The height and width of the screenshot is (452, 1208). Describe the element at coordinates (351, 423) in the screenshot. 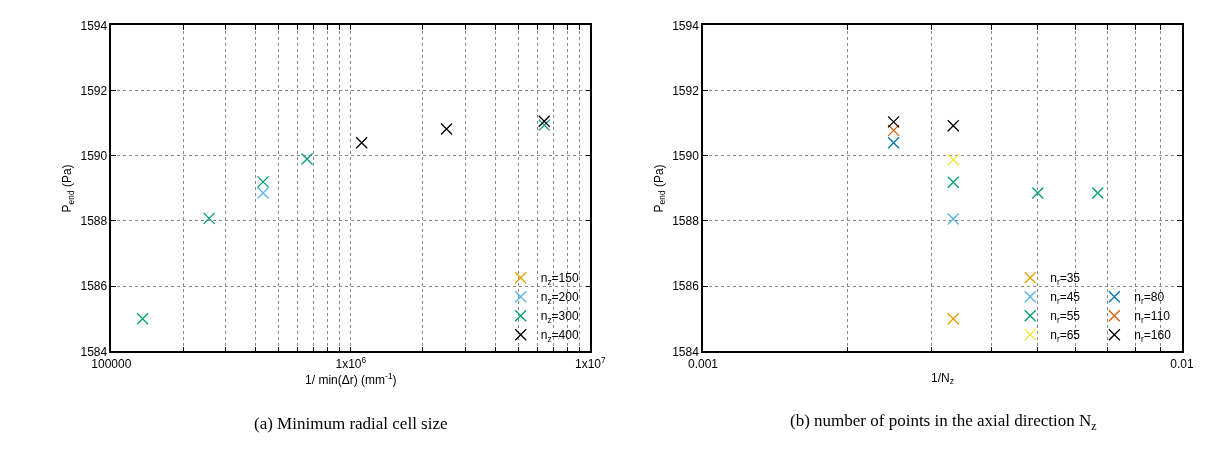

I see `text: (a) Minimum radial cell size` at that location.